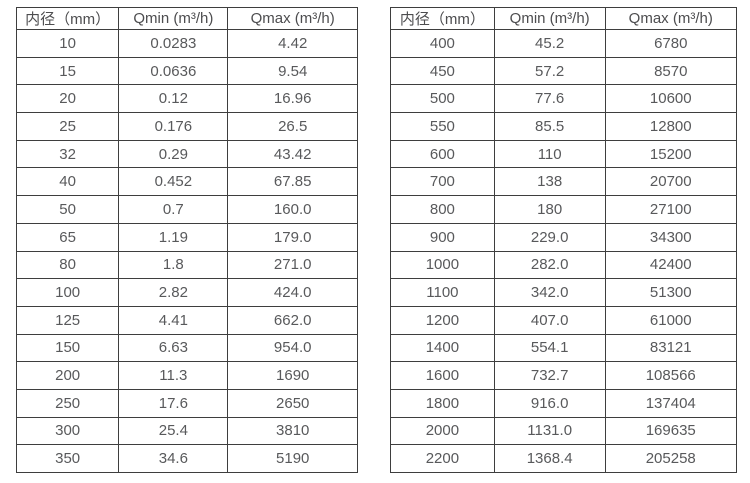  Describe the element at coordinates (549, 458) in the screenshot. I see `cell-qmin: 1368.4` at that location.